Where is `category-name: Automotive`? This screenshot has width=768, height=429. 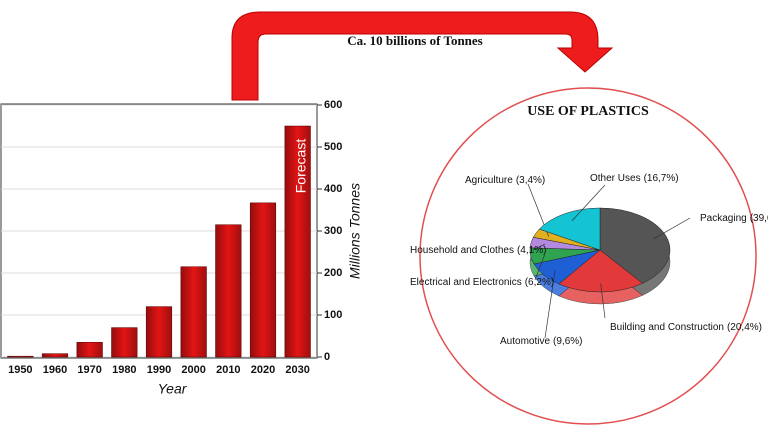 category-name: Automotive is located at coordinates (525, 341).